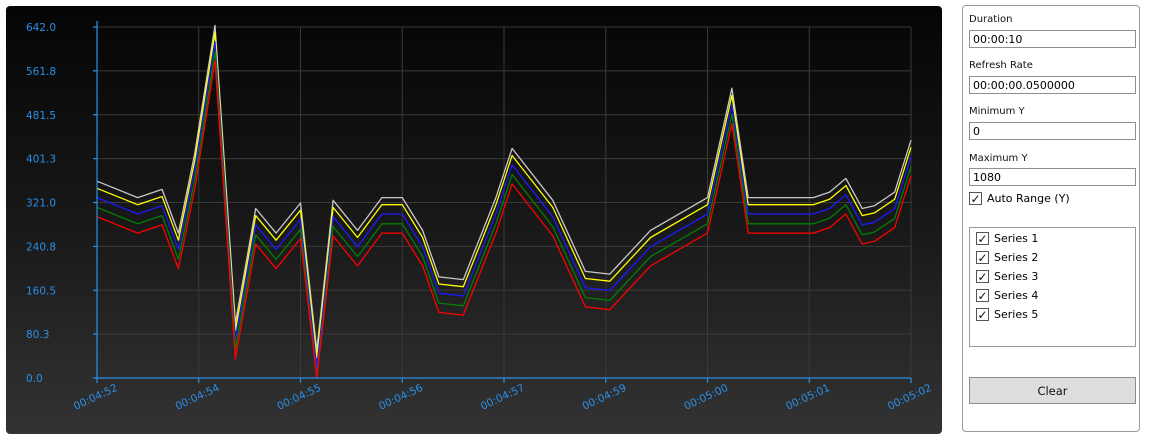  I want to click on minimum-y-input, so click(1052, 131).